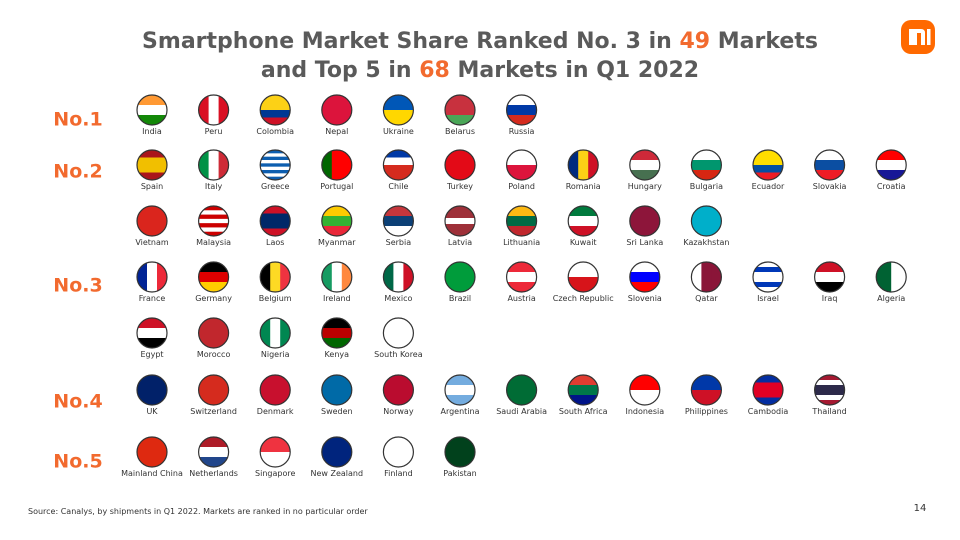 Image resolution: width=960 pixels, height=540 pixels. What do you see at coordinates (398, 282) in the screenshot?
I see `market: Mexico` at bounding box center [398, 282].